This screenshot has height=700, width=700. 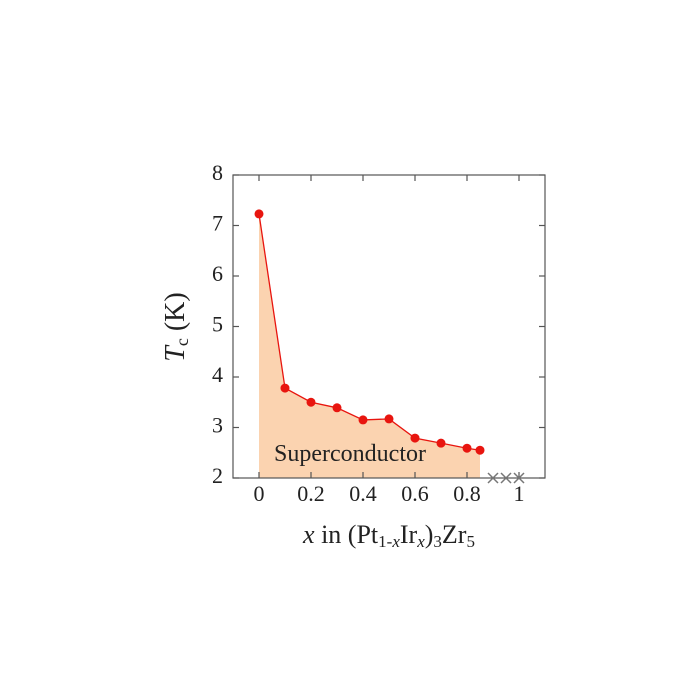 What do you see at coordinates (437, 541) in the screenshot?
I see `label-part: 3` at bounding box center [437, 541].